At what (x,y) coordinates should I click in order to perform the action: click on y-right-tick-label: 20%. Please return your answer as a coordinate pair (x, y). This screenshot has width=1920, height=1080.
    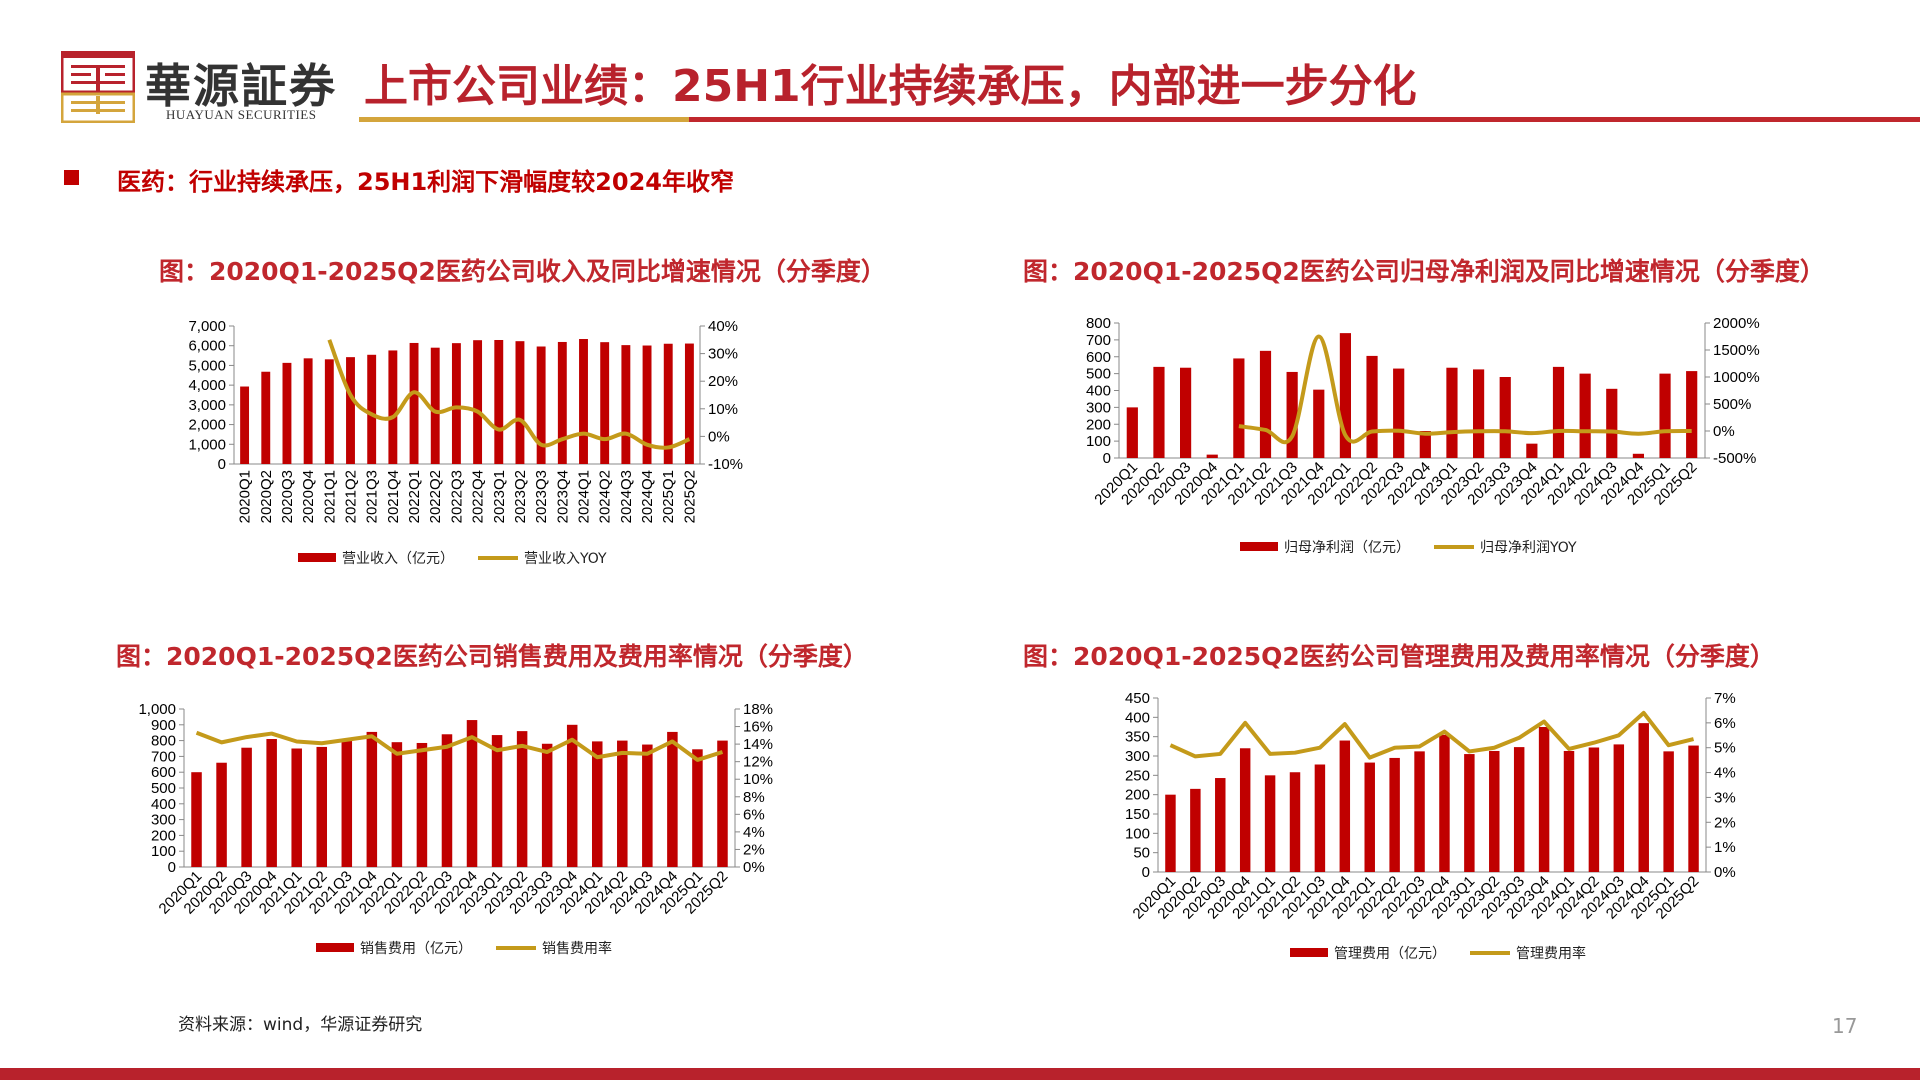
    Looking at the image, I should click on (723, 381).